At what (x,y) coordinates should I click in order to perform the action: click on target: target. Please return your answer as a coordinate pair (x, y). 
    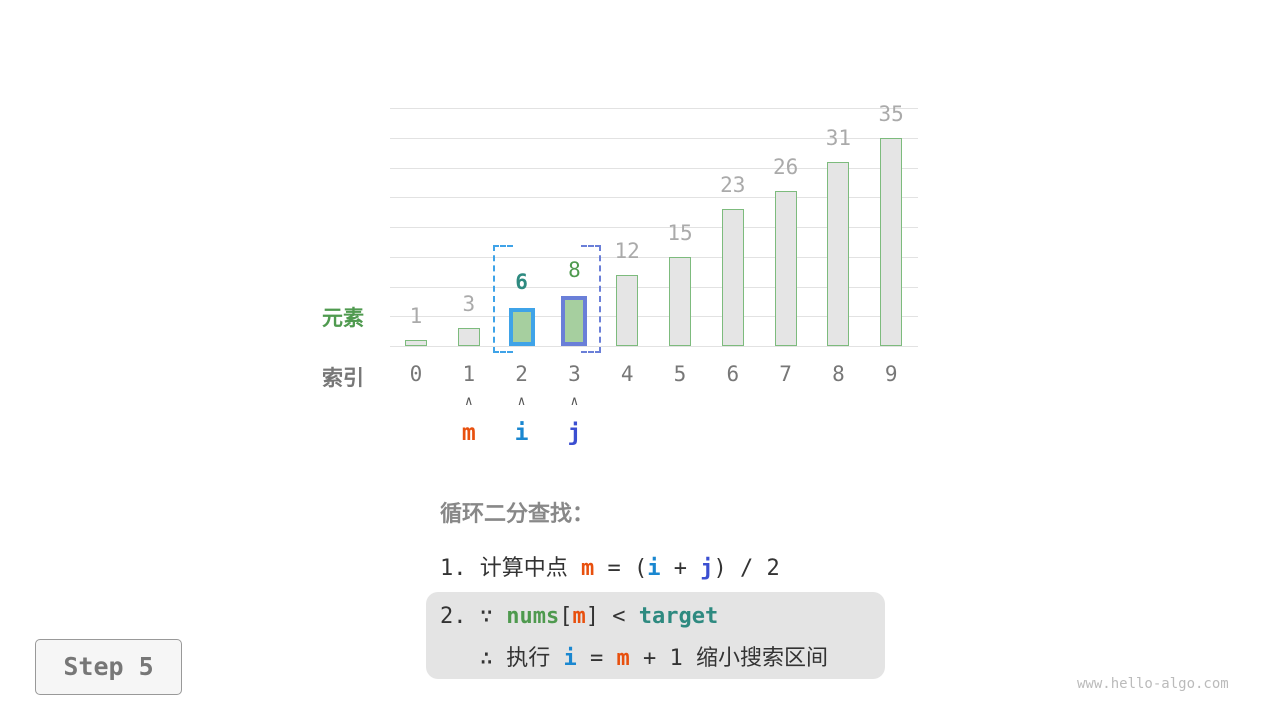
    Looking at the image, I should click on (678, 616).